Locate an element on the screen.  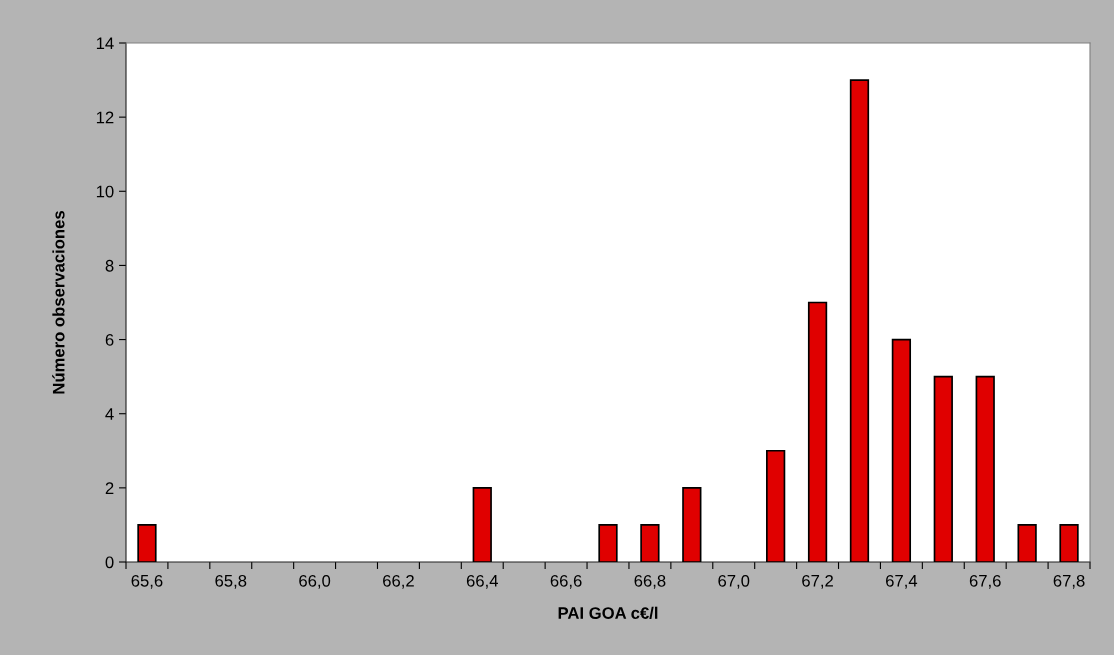
x-axis-title: PAI GOA c€/l is located at coordinates (608, 613).